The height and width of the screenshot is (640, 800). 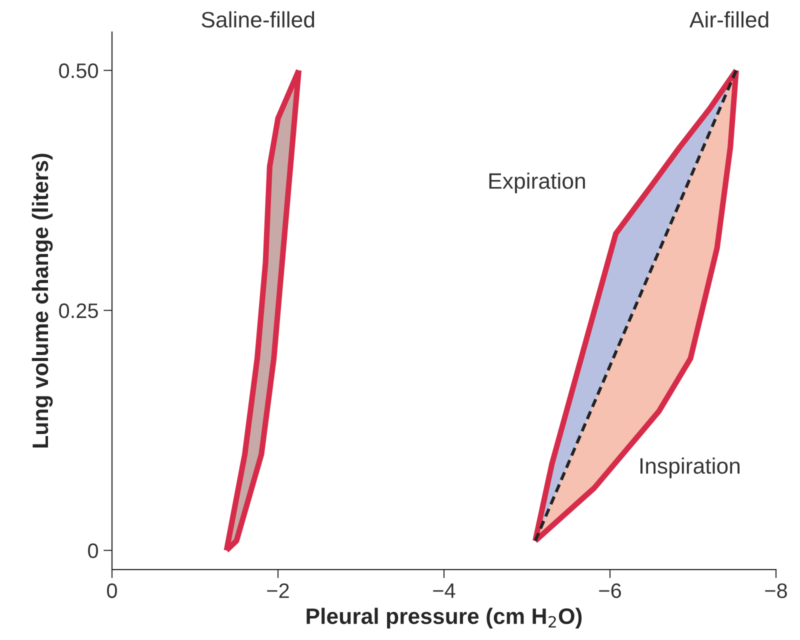 I want to click on x-axis-title: Pleural pressure (cm H$_{2}$O), so click(x=444, y=618).